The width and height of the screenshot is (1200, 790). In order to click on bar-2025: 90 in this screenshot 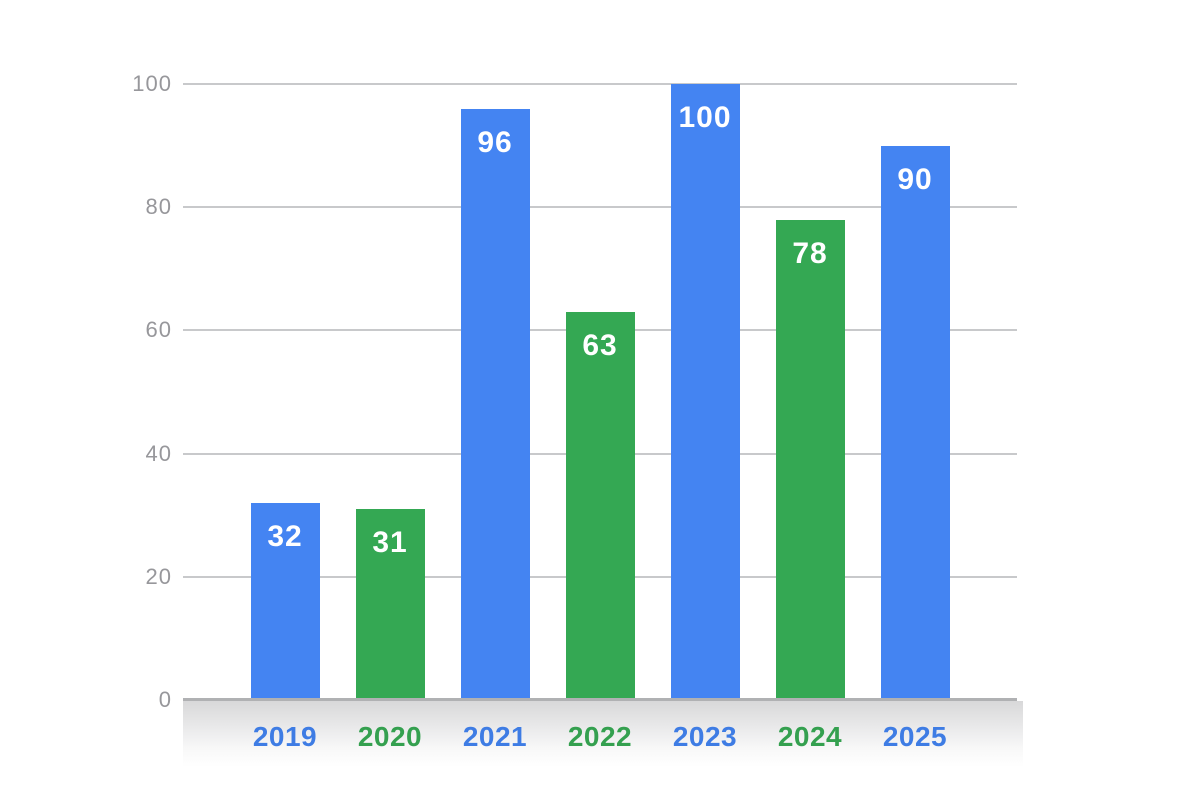, I will do `click(915, 422)`.